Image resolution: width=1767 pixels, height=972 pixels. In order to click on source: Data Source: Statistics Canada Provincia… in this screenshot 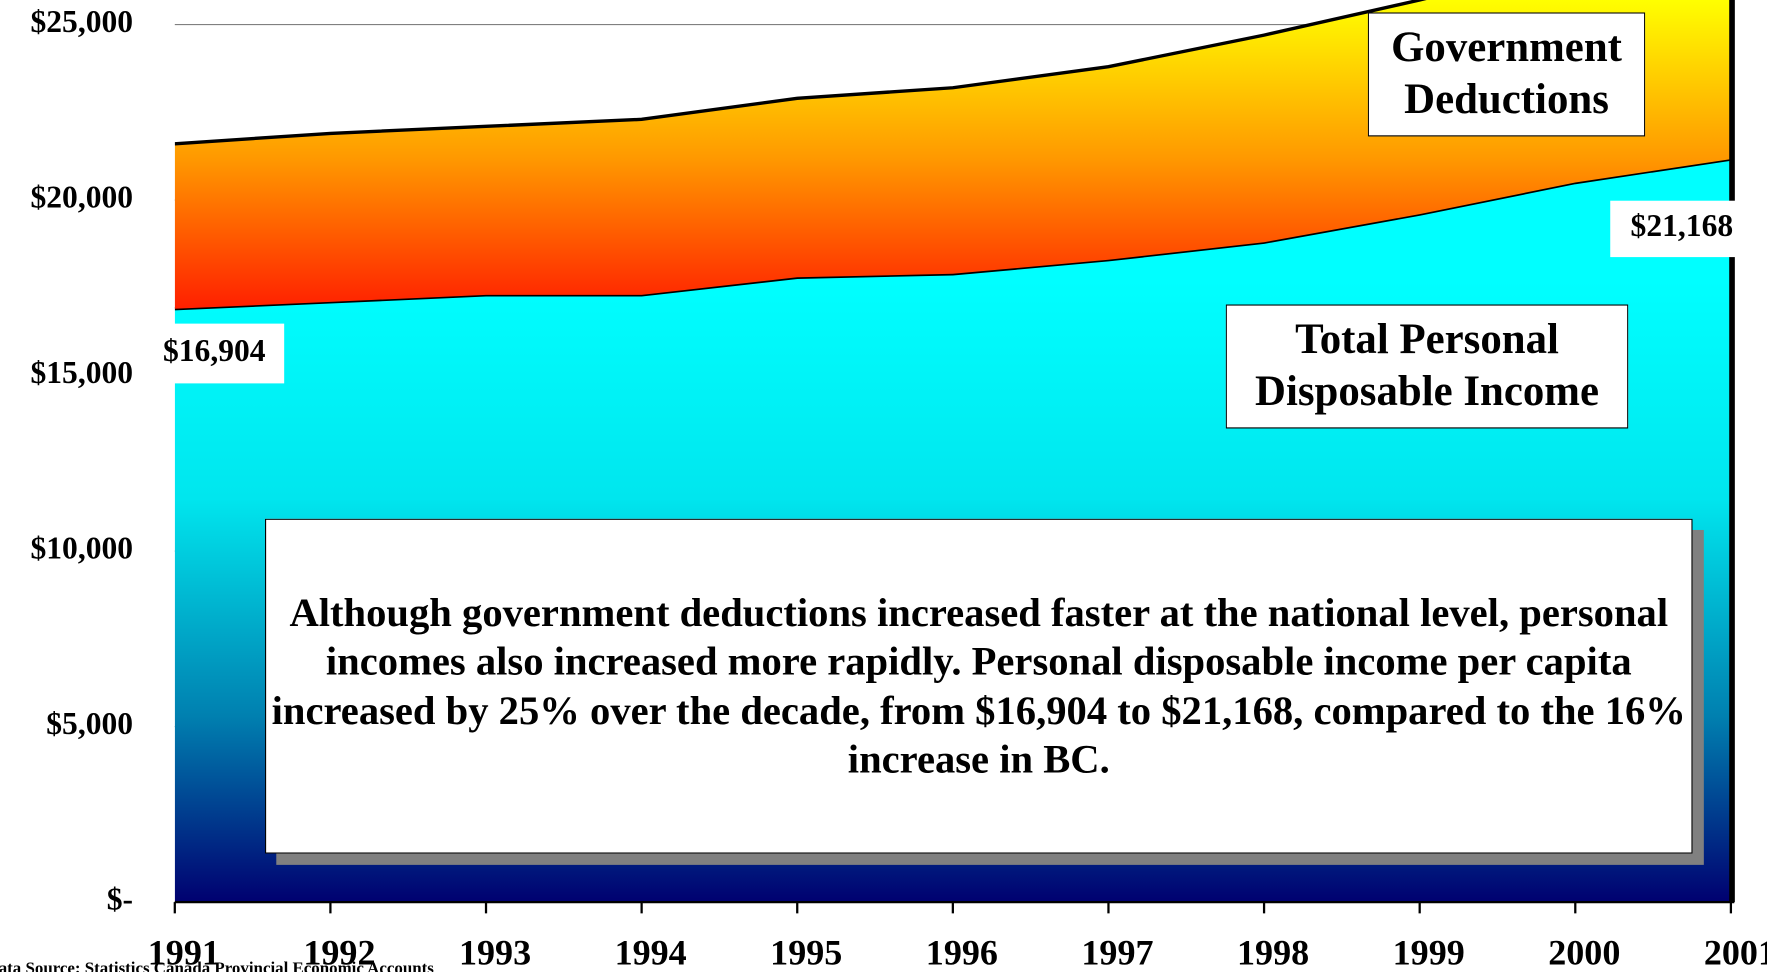, I will do `click(217, 965)`.